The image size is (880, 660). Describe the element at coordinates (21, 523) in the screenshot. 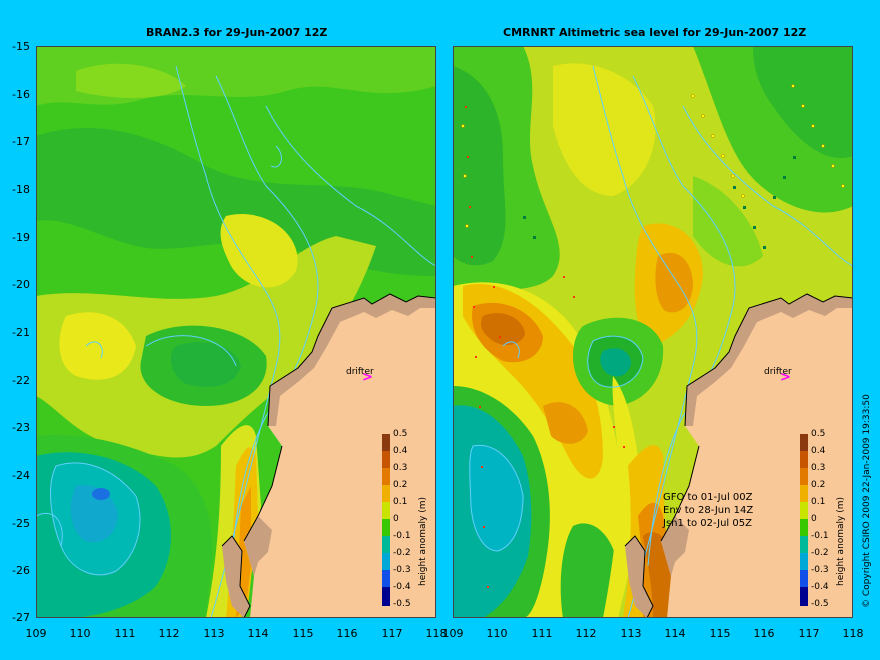

I see `lat-tick-label: -25` at that location.